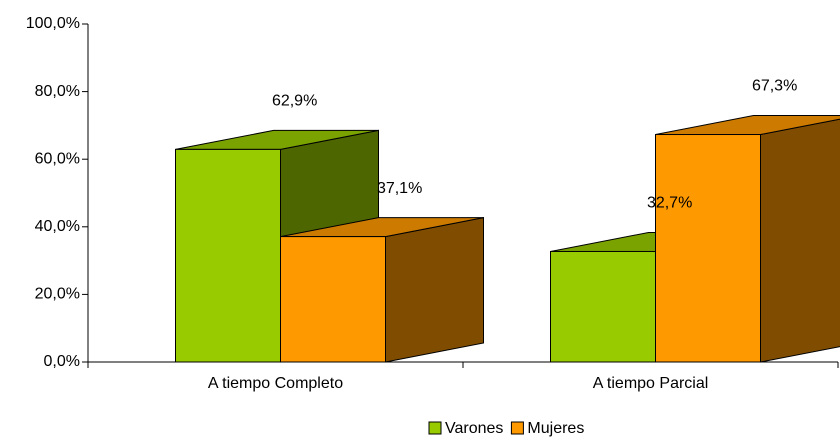 Image resolution: width=840 pixels, height=438 pixels. What do you see at coordinates (57, 294) in the screenshot?
I see `y-tick-label: 20,0%` at bounding box center [57, 294].